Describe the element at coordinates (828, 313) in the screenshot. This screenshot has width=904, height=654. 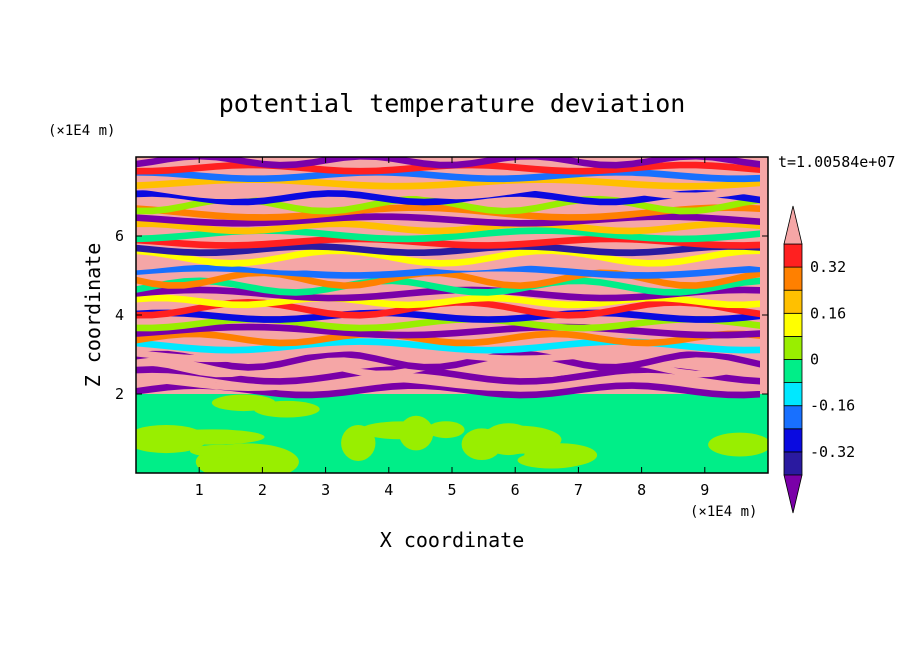
I see `colorbar-label: 0.16` at that location.